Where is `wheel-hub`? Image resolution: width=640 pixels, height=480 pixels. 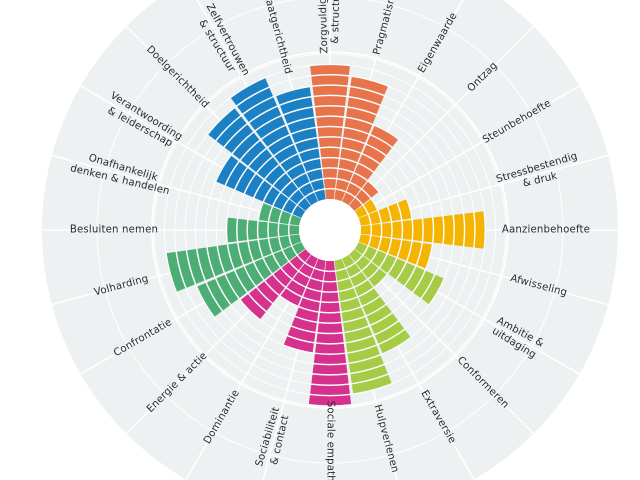 wheel-hub is located at coordinates (330, 230).